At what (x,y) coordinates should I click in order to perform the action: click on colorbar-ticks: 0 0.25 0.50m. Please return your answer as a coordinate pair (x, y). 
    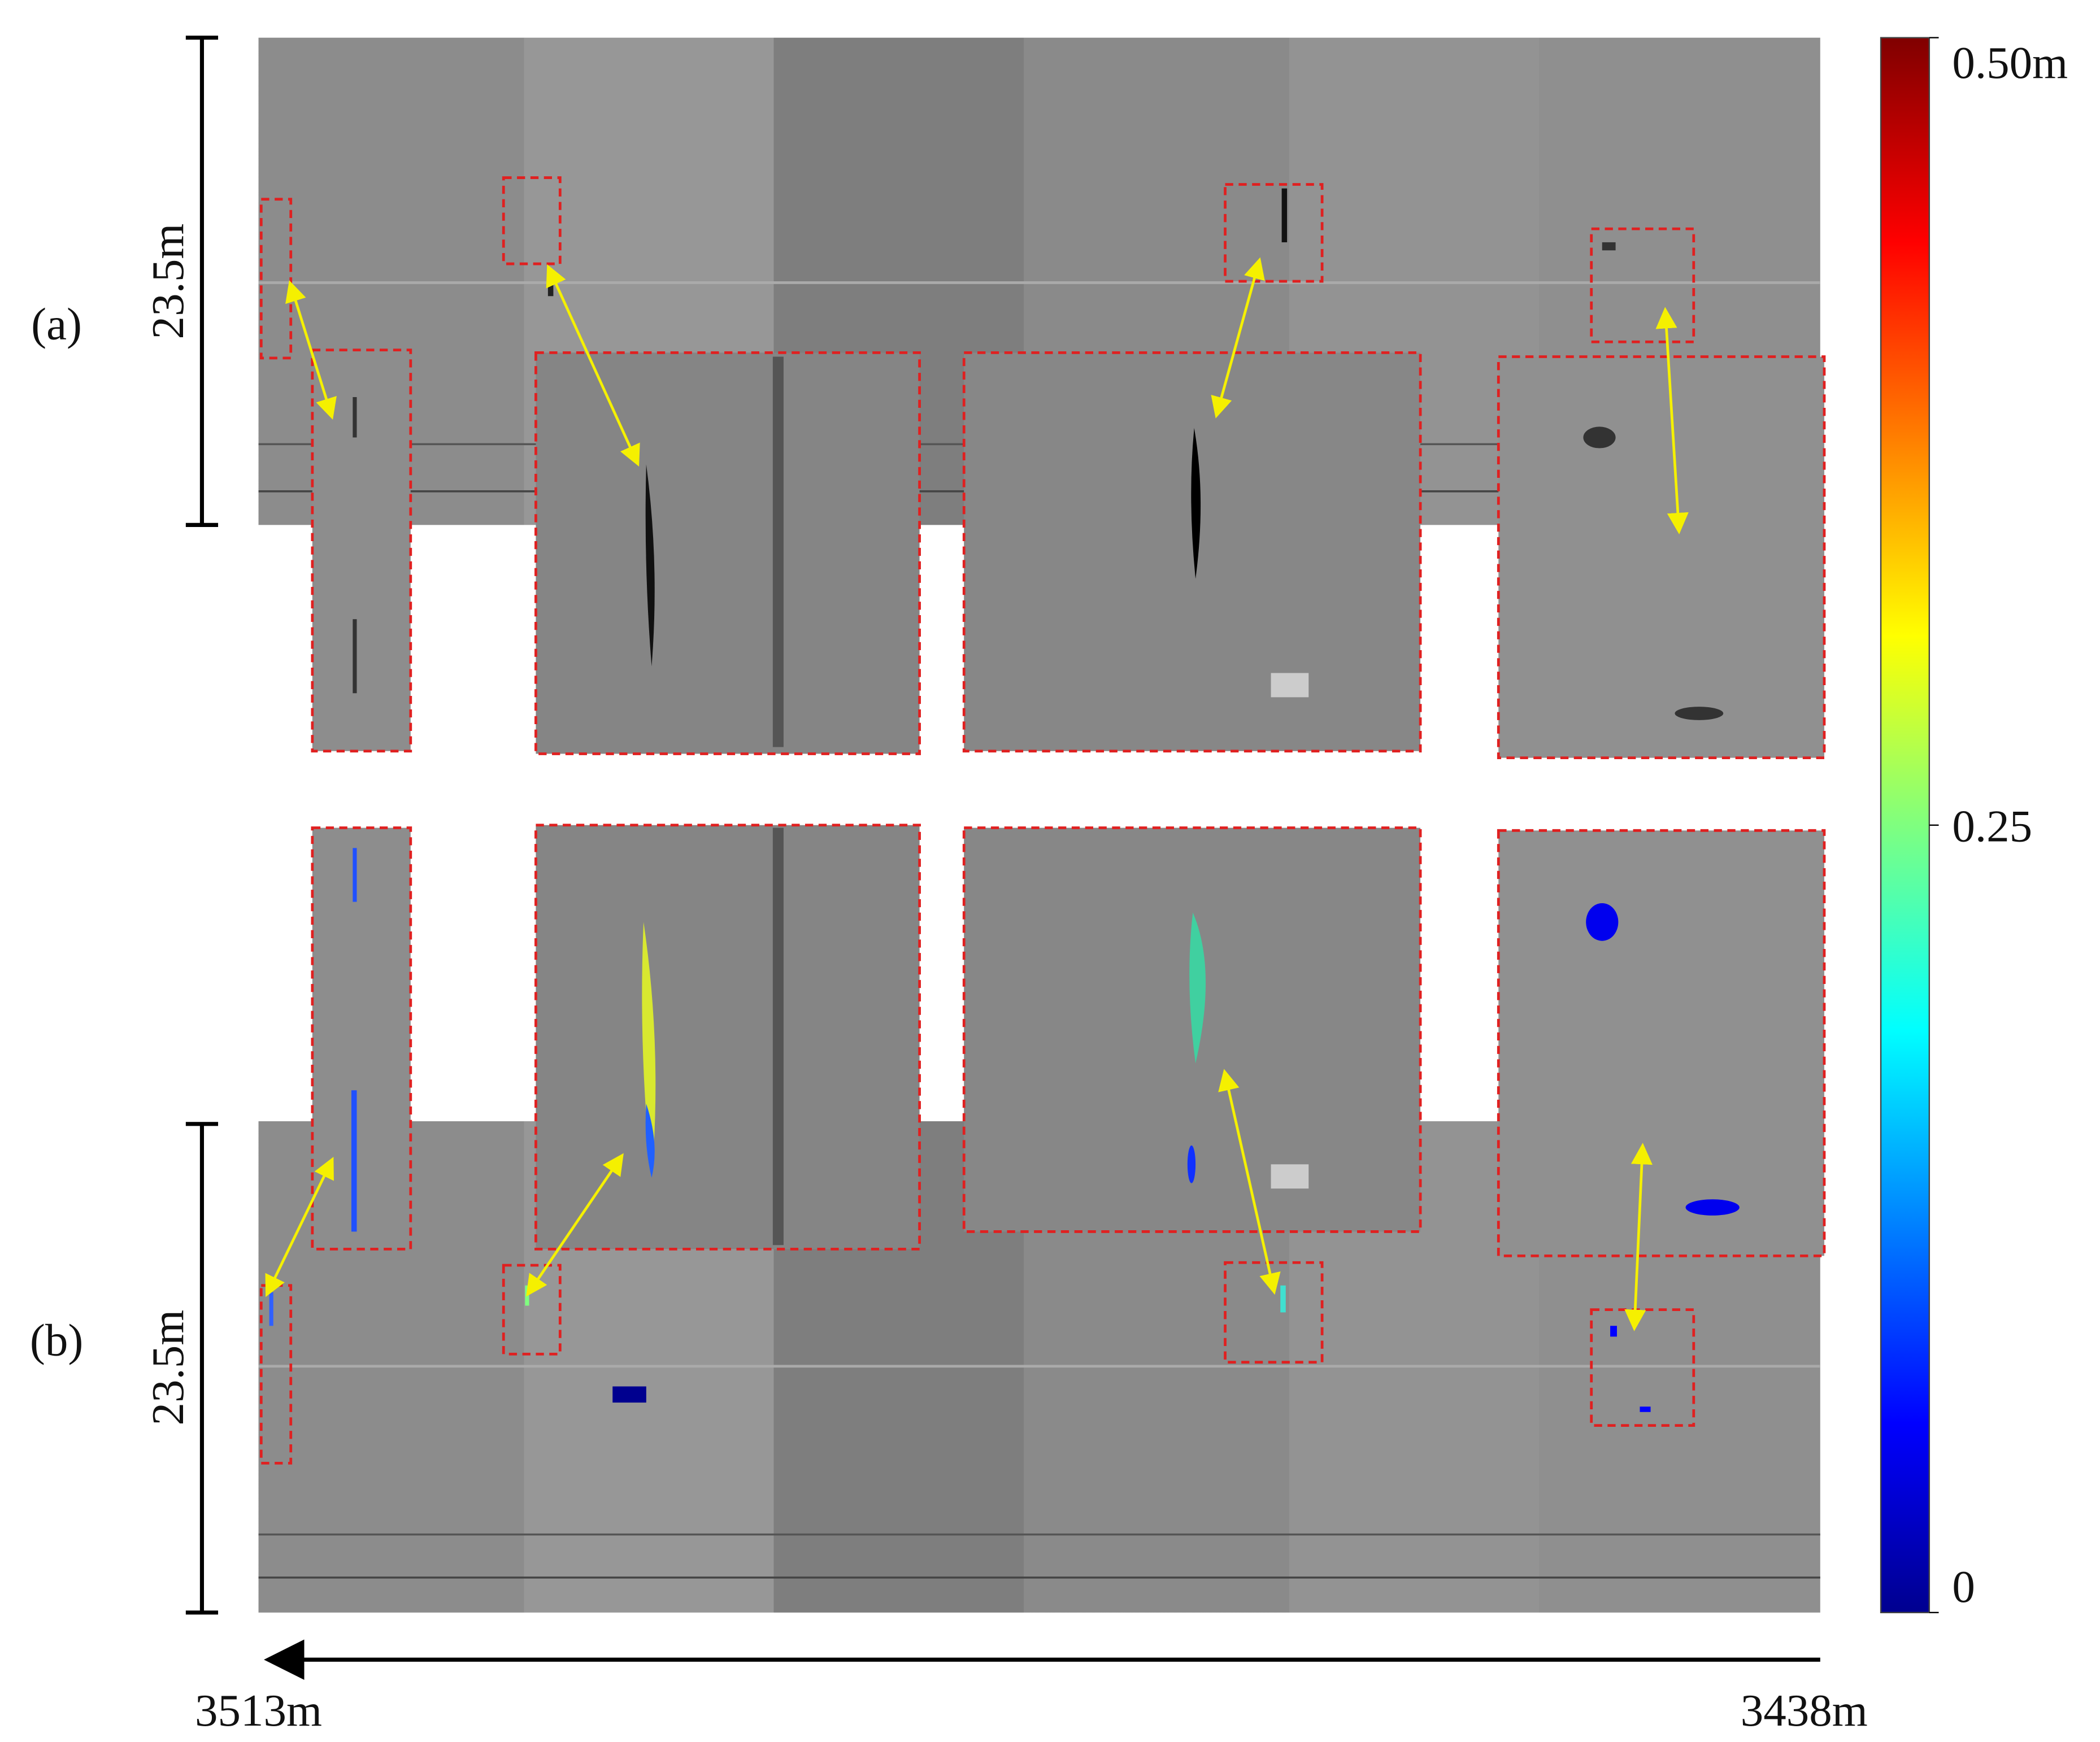
    Looking at the image, I should click on (1999, 825).